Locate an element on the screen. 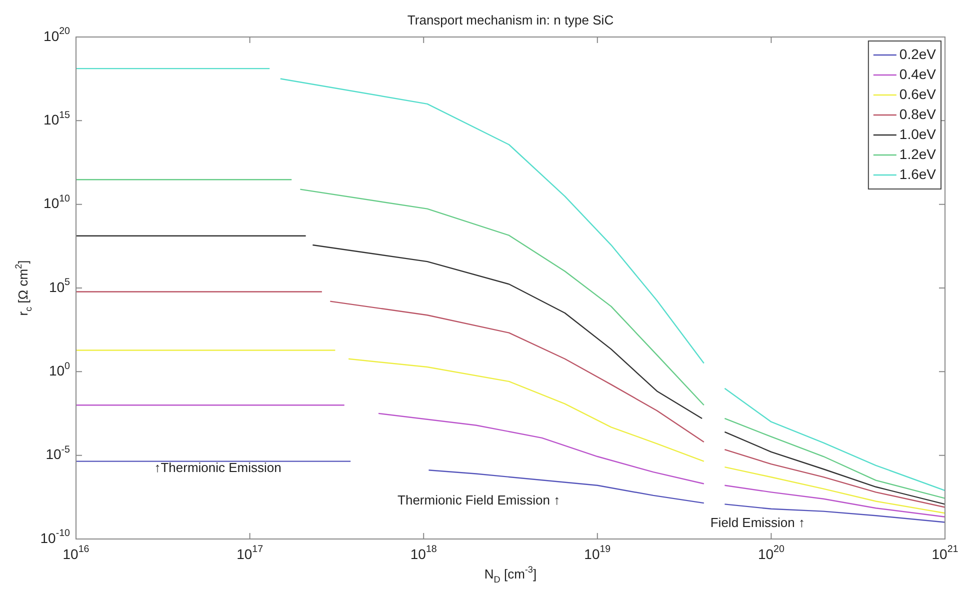 Image resolution: width=967 pixels, height=597 pixels. legend-label: 0.6eV is located at coordinates (918, 94).